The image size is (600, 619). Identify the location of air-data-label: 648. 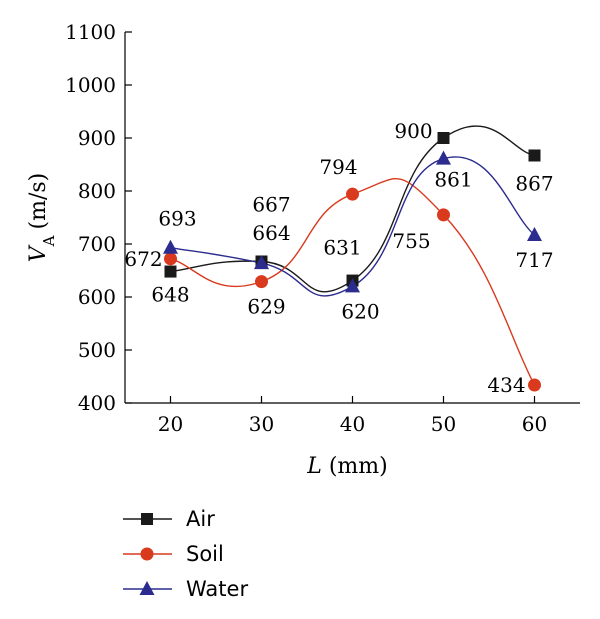
(170, 295).